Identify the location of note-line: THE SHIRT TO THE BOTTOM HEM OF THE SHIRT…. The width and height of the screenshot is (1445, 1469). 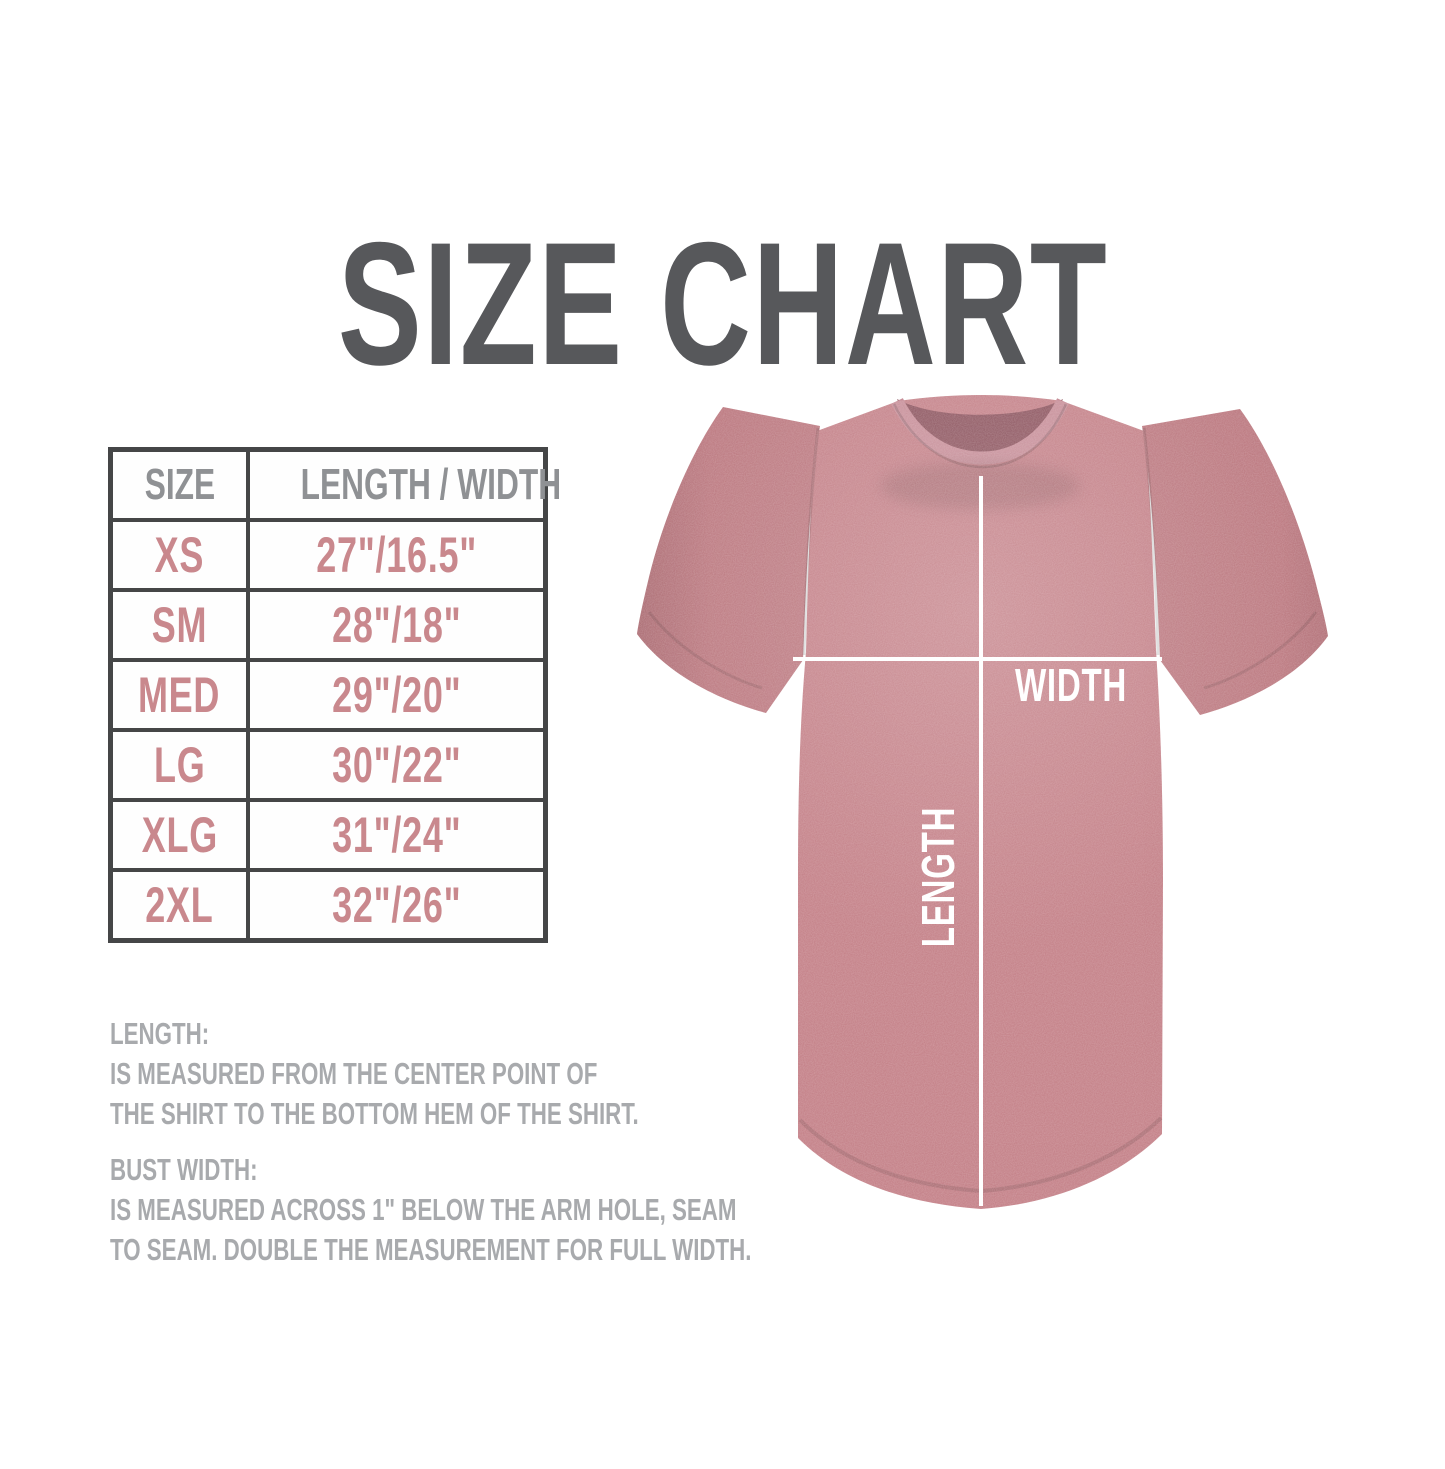
(374, 1113).